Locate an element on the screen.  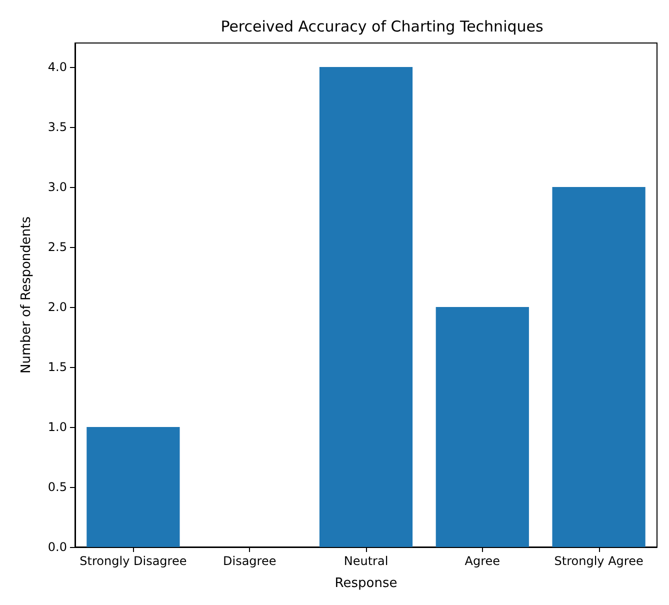
y-axis-title: Number of Respondents is located at coordinates (26, 295).